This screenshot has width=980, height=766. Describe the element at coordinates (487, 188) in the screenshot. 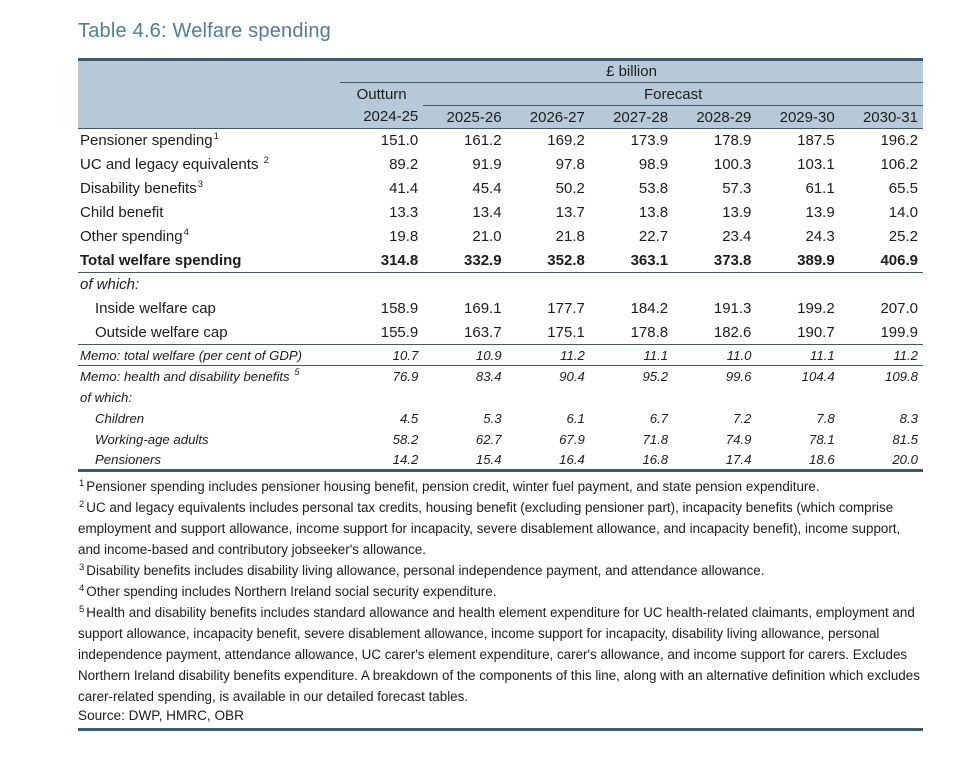

I see `value-cell: 45.4` at that location.